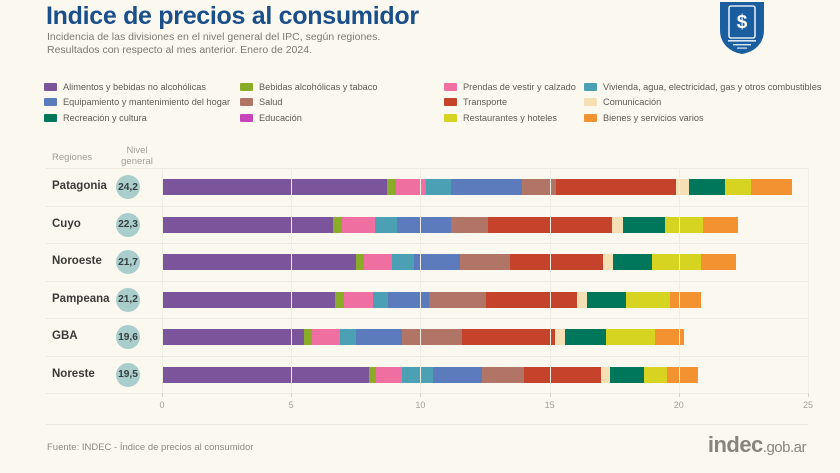 This screenshot has width=840, height=473. Describe the element at coordinates (105, 117) in the screenshot. I see `legend-label: Recreación y cultura` at that location.